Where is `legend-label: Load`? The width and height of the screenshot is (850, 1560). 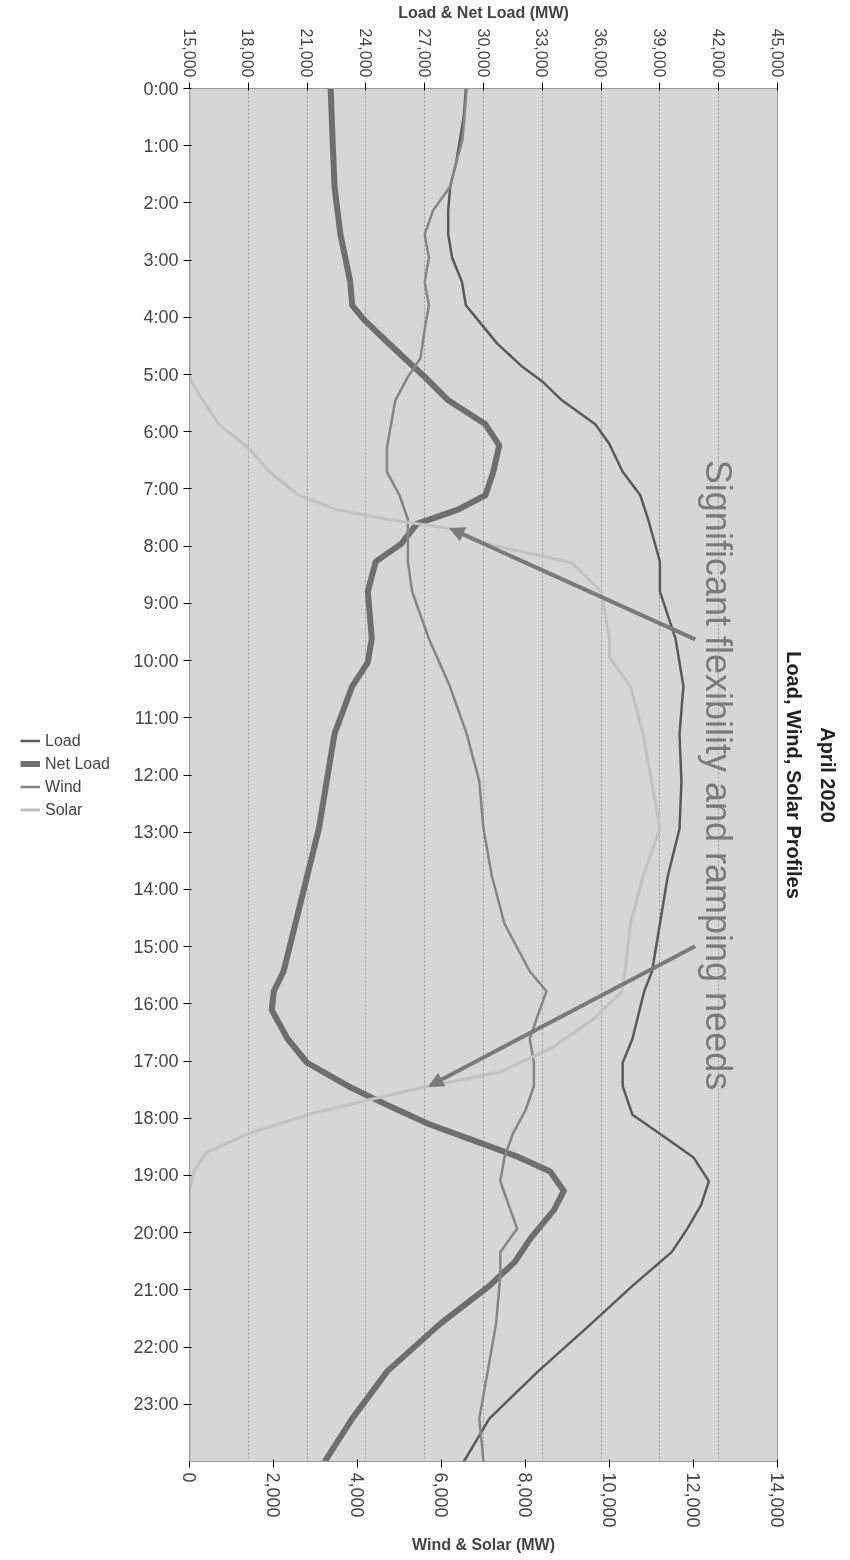 legend-label: Load is located at coordinates (63, 740).